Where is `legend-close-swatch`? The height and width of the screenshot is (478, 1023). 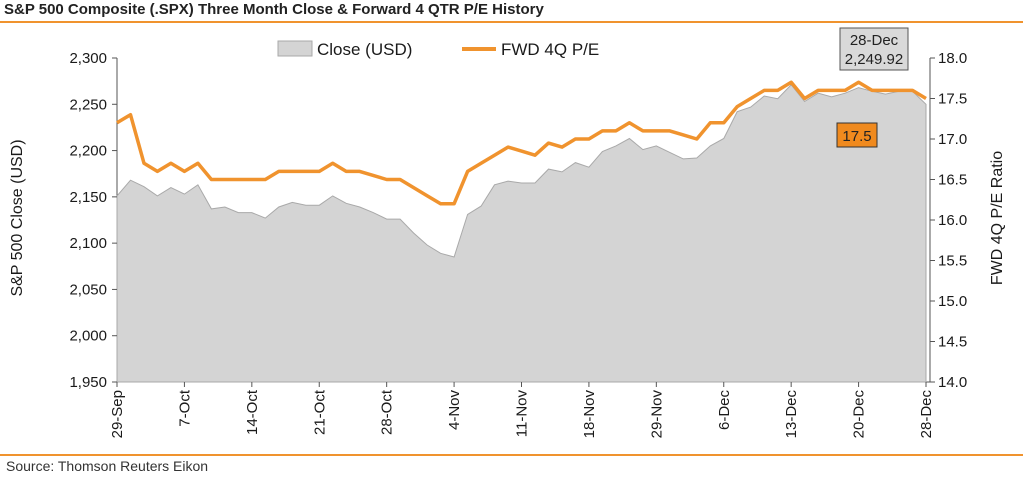 legend-close-swatch is located at coordinates (295, 48).